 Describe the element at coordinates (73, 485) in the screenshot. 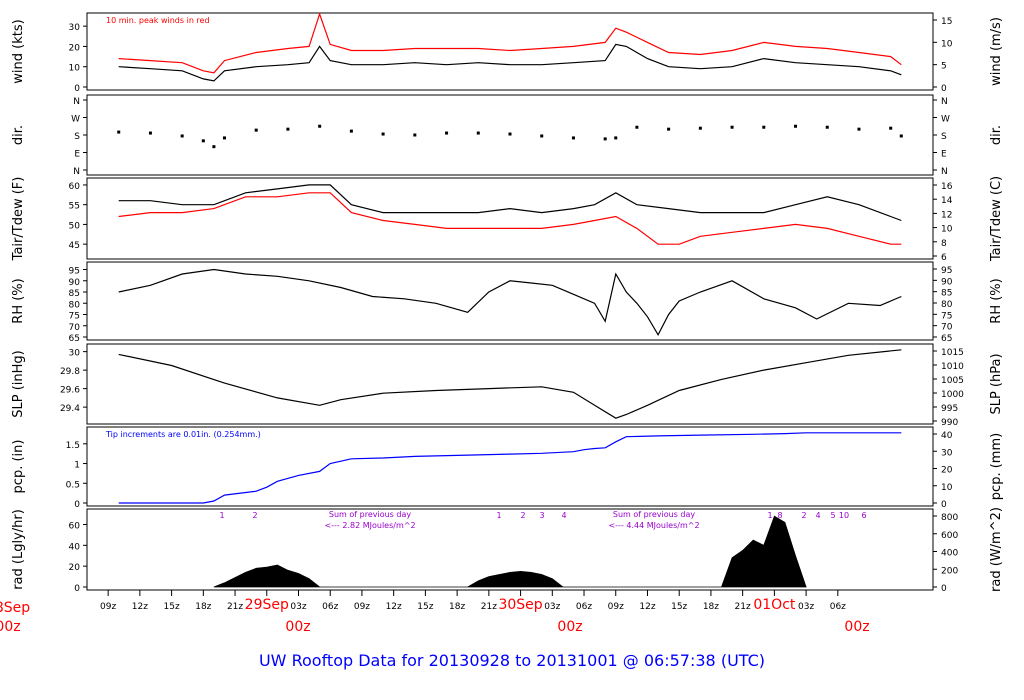

I see `y-tick-label: 0.5` at that location.